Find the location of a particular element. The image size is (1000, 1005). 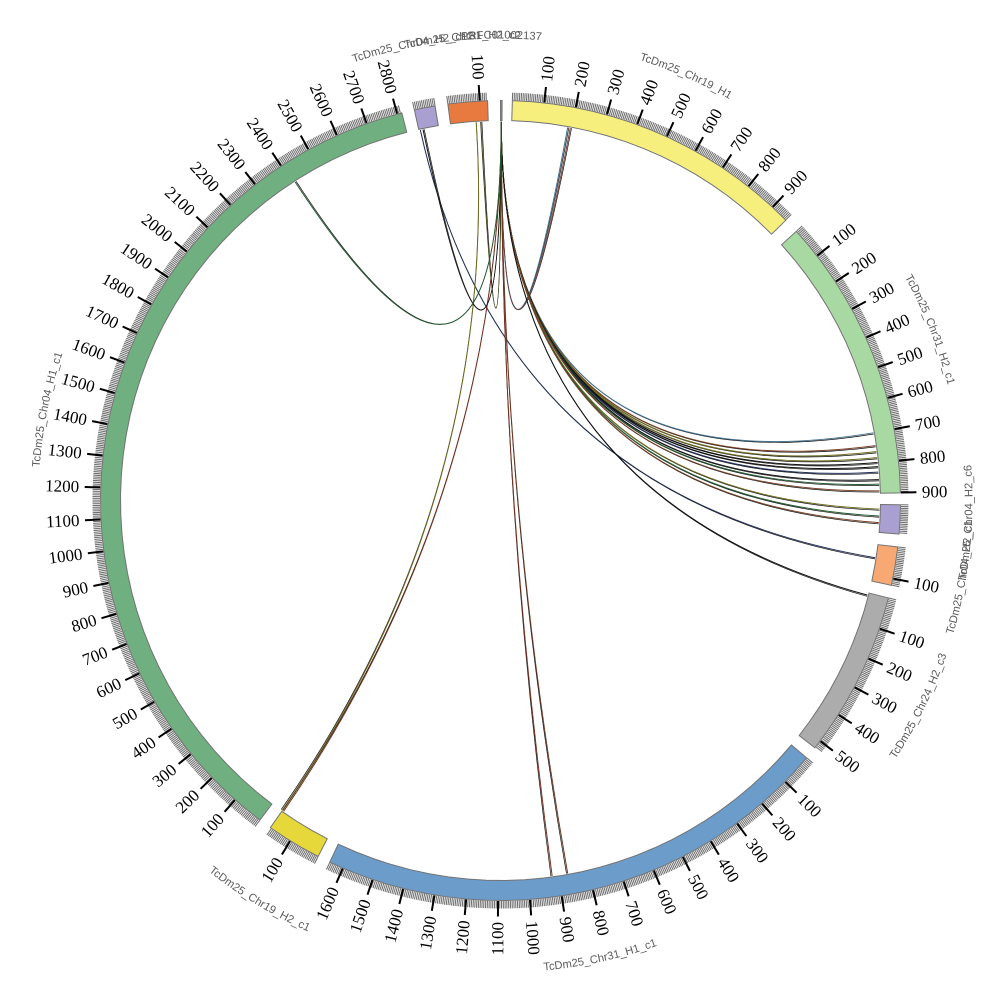

svg-text: PRFC01002137 is located at coordinates (502, 37).